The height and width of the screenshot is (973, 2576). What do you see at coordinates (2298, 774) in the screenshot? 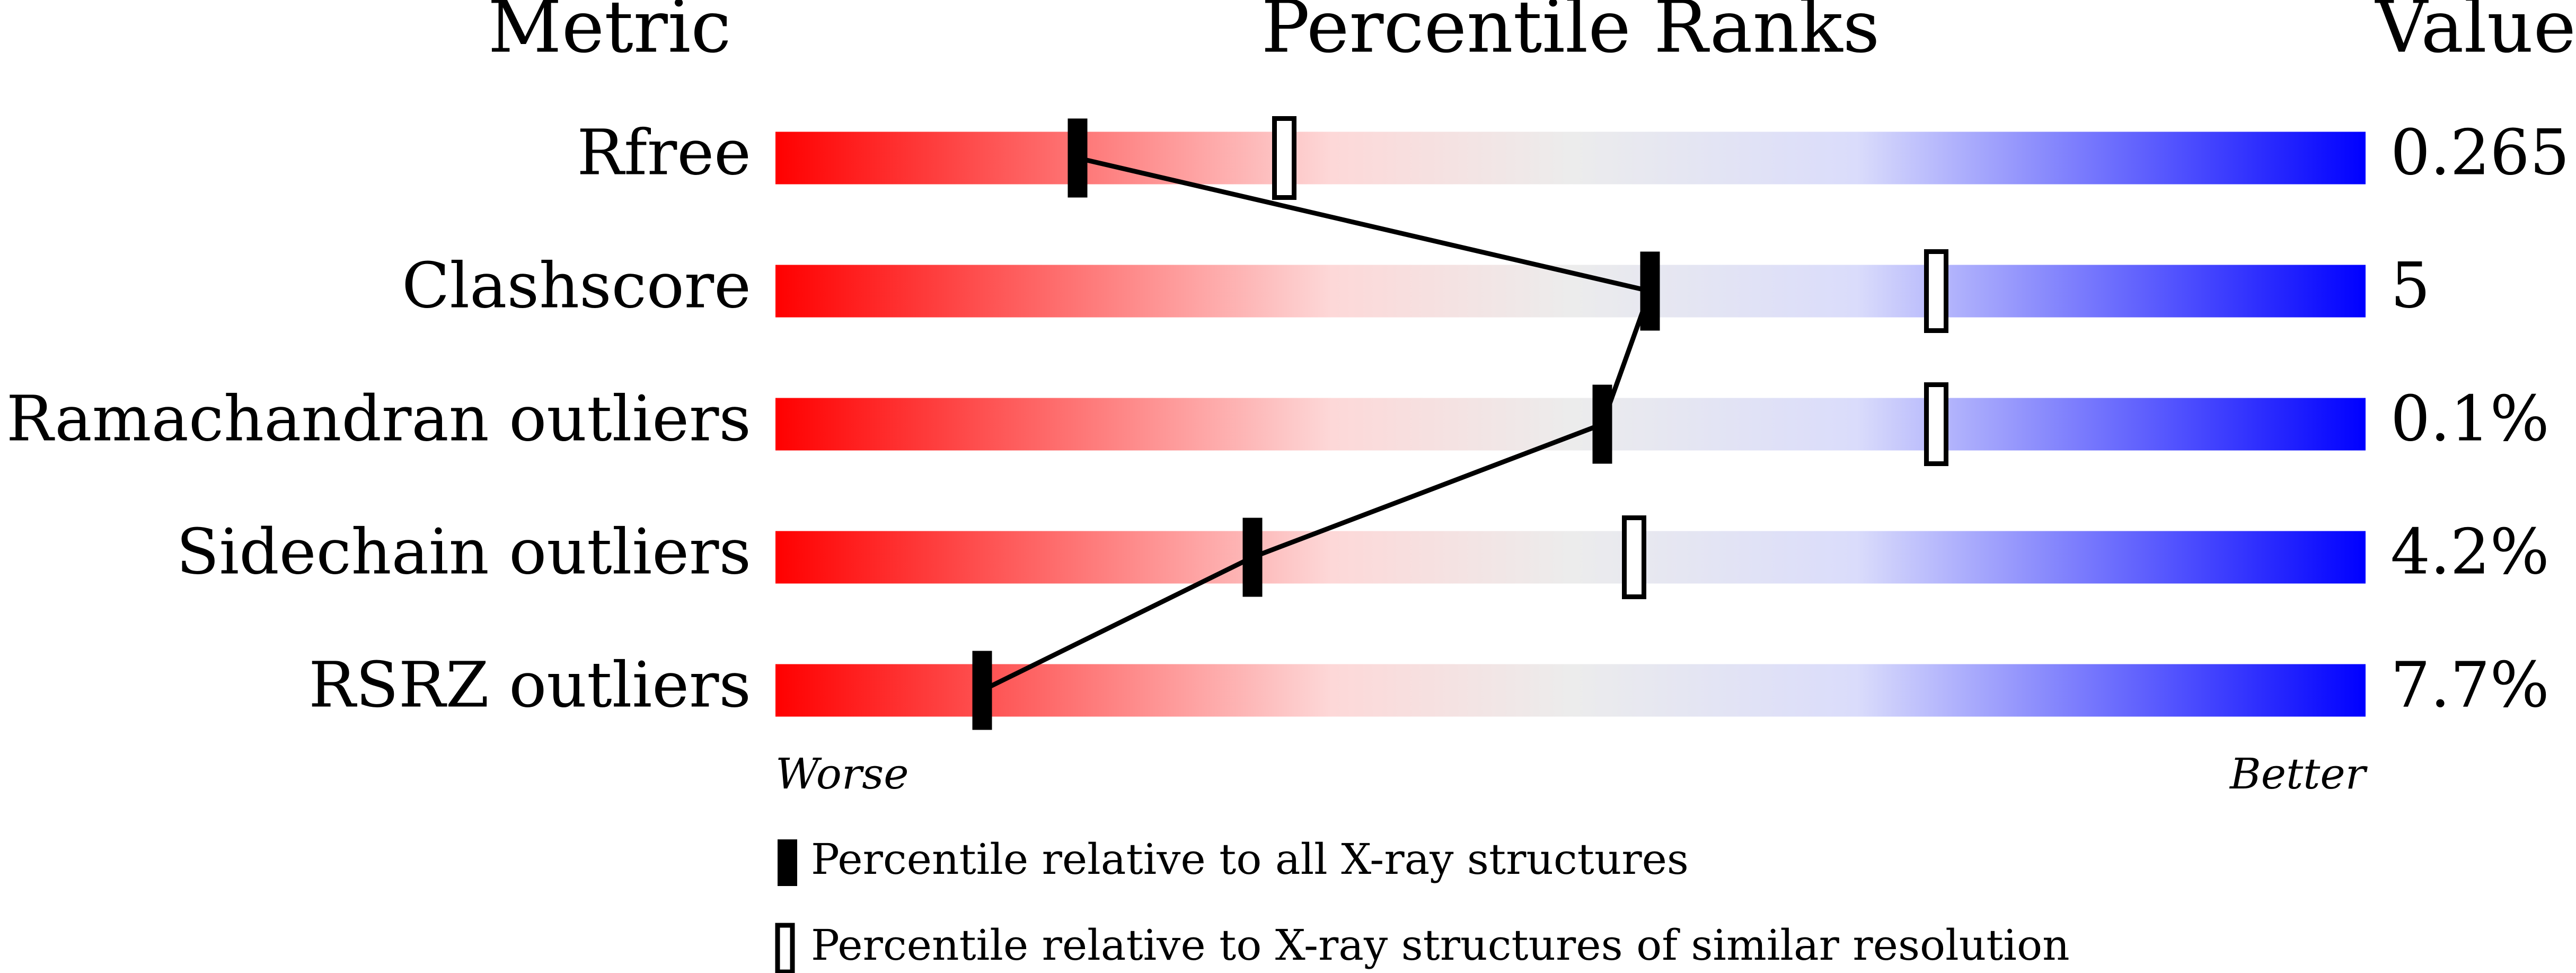
I see `better-label: Better` at bounding box center [2298, 774].